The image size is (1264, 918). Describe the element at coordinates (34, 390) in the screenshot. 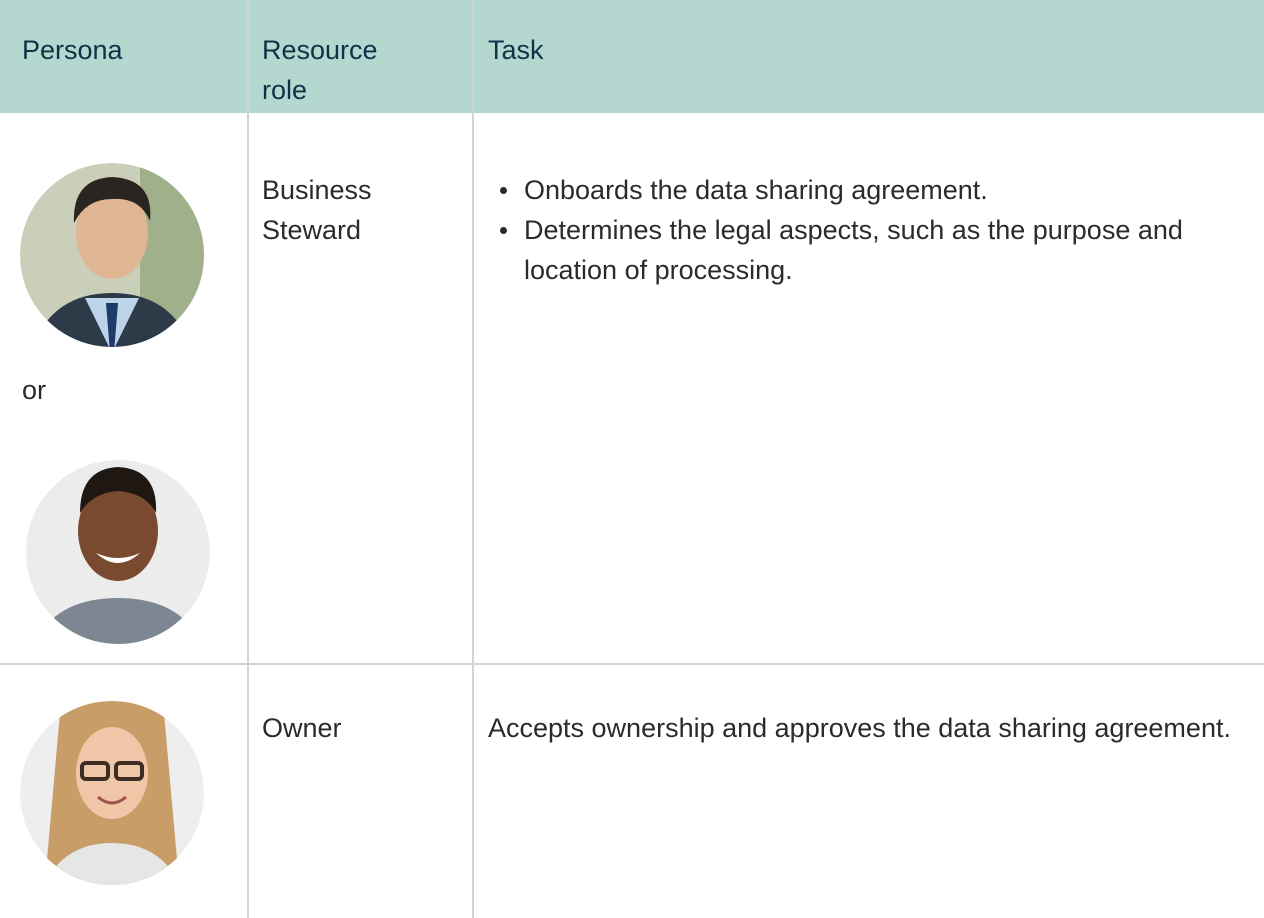

I see `persona-text: or` at that location.